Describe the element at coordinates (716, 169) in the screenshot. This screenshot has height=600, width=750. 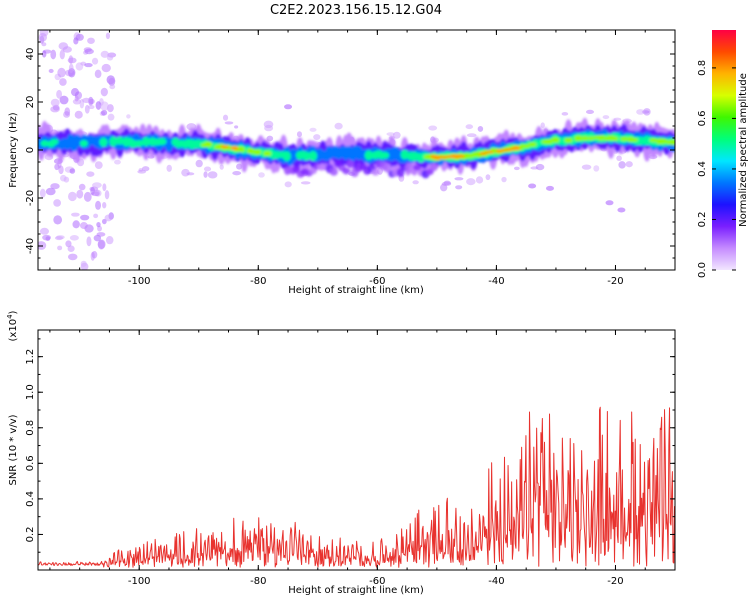
I see `colorbar-axes: 0.0 0.2 0.4 0.6 0.8` at that location.